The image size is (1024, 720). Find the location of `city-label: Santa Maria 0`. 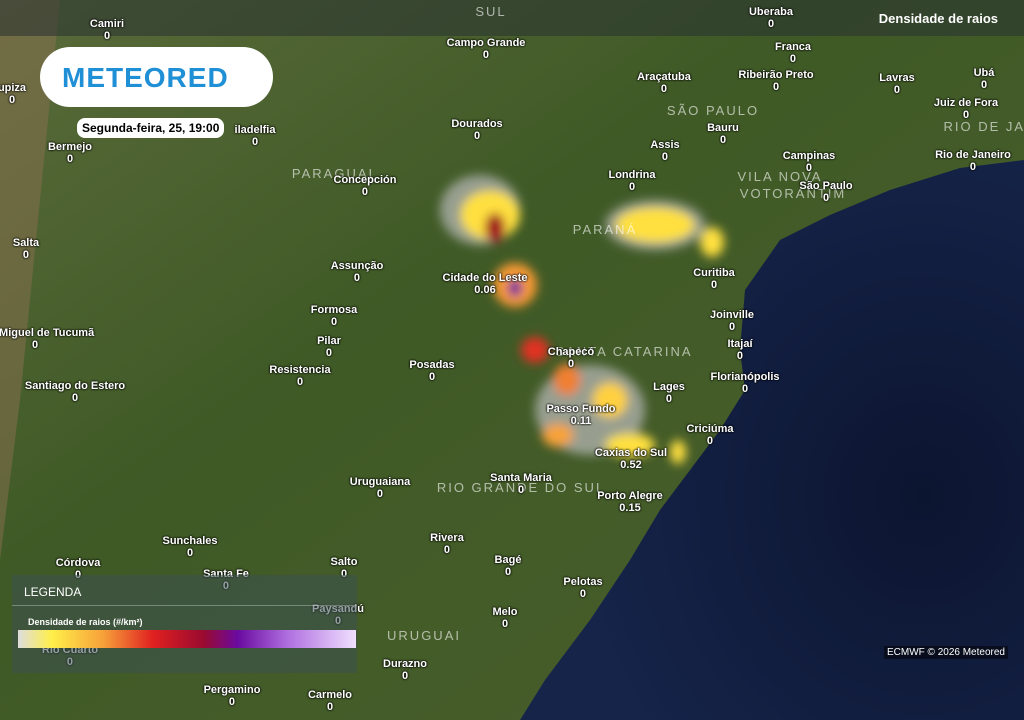

city-label: Santa Maria 0 is located at coordinates (521, 484).